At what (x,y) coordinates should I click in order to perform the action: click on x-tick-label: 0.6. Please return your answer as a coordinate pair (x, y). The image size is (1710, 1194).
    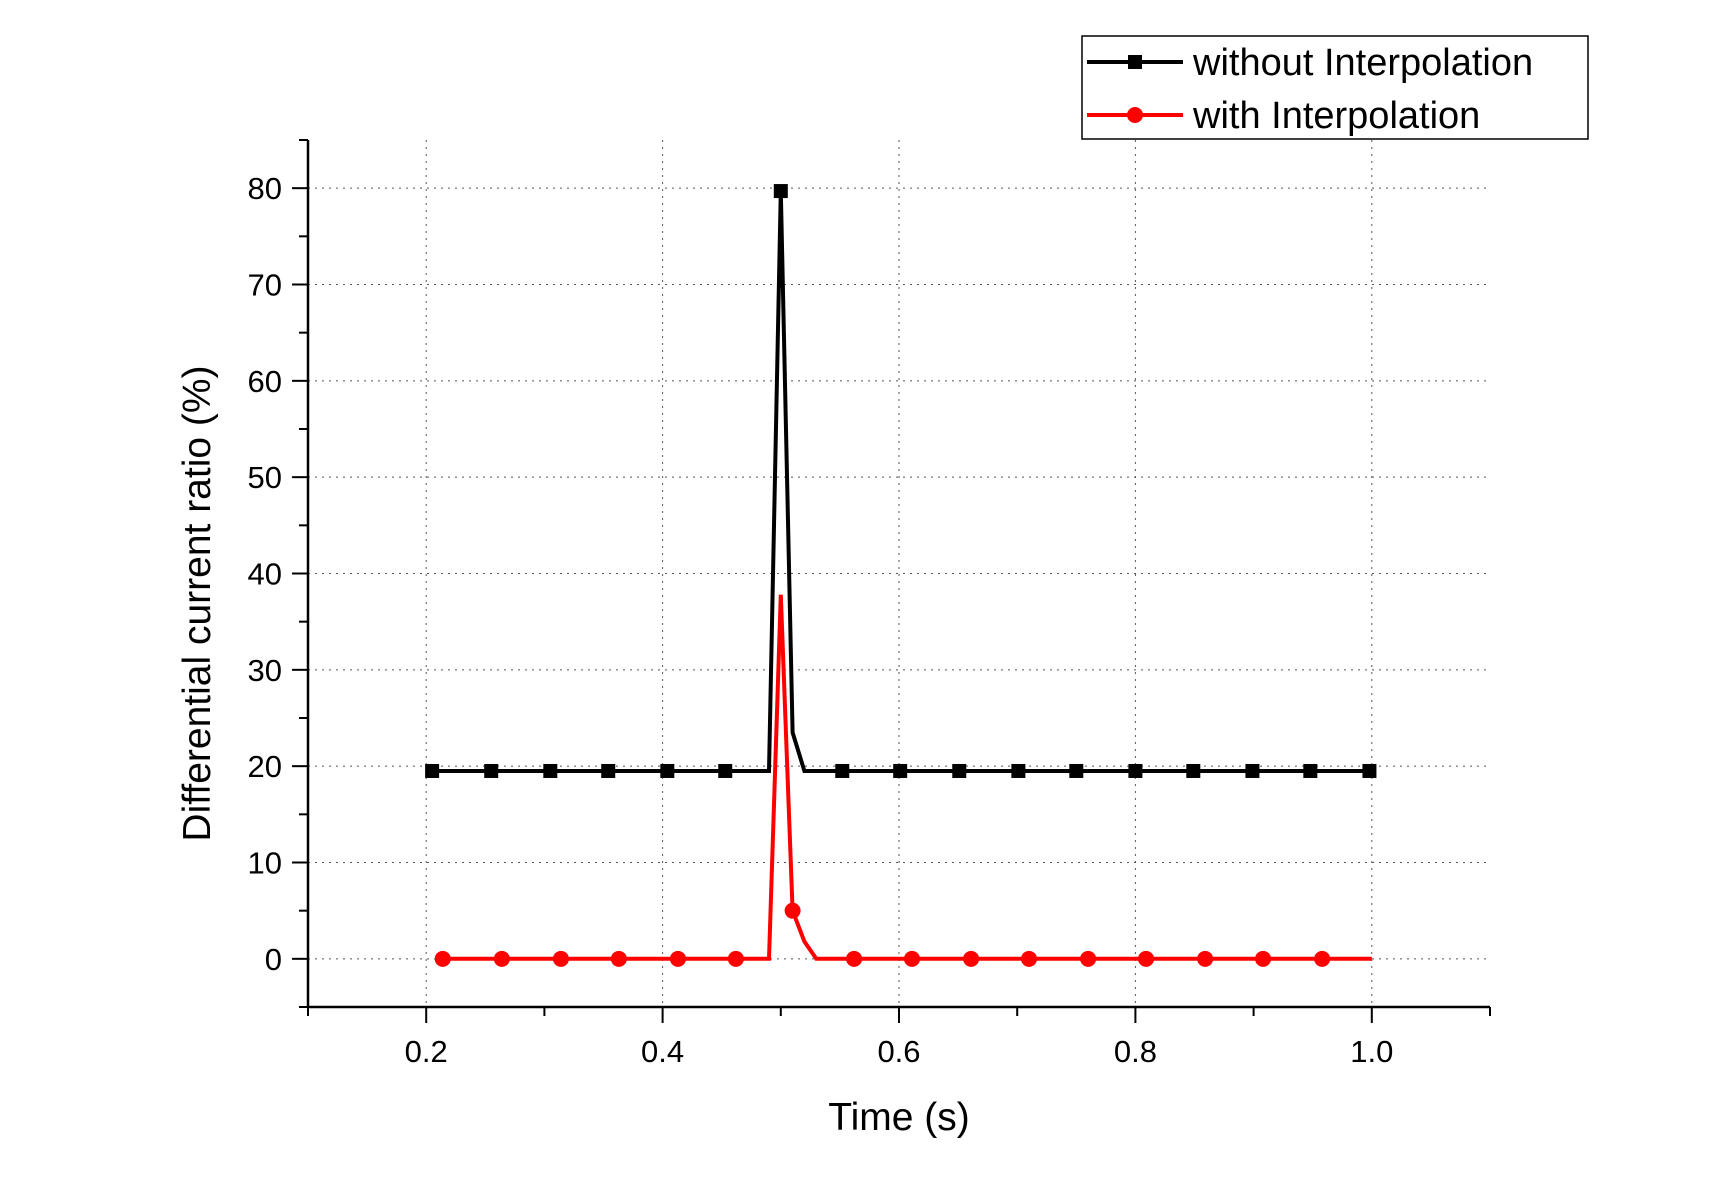
    Looking at the image, I should click on (898, 1051).